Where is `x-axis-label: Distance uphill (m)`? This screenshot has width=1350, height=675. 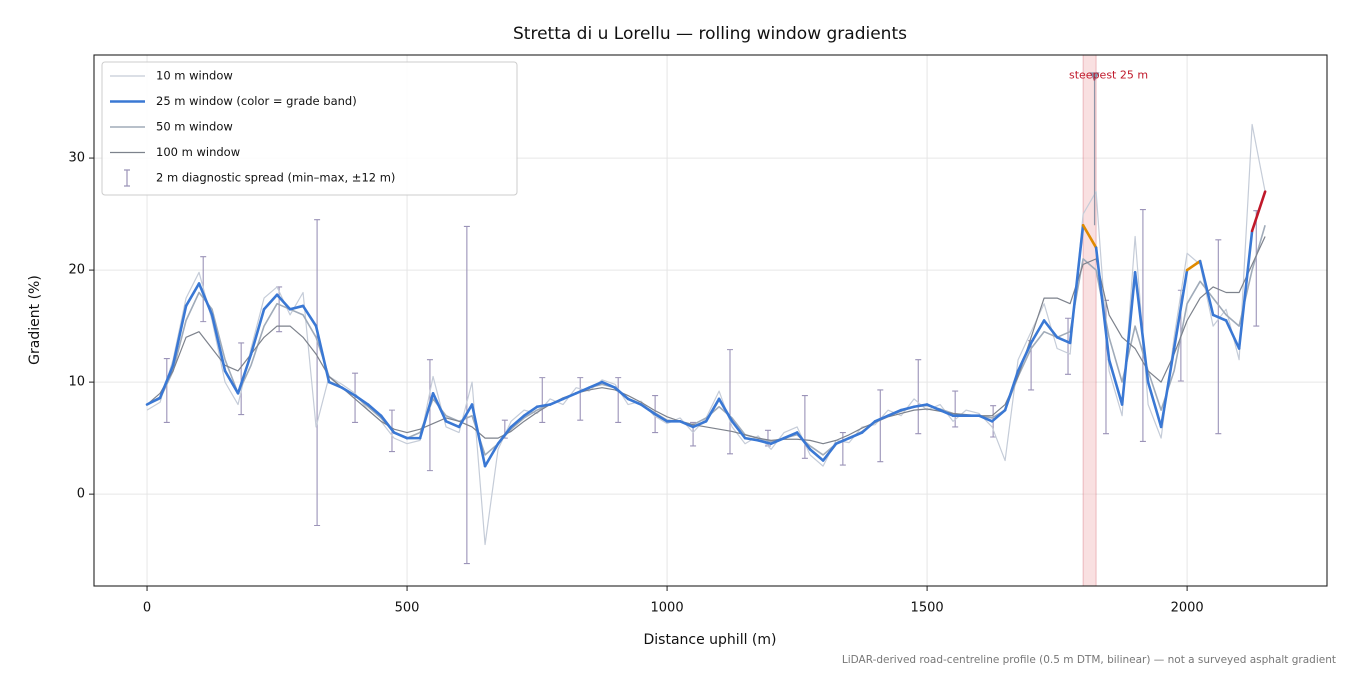
x-axis-label: Distance uphill (m) is located at coordinates (710, 640).